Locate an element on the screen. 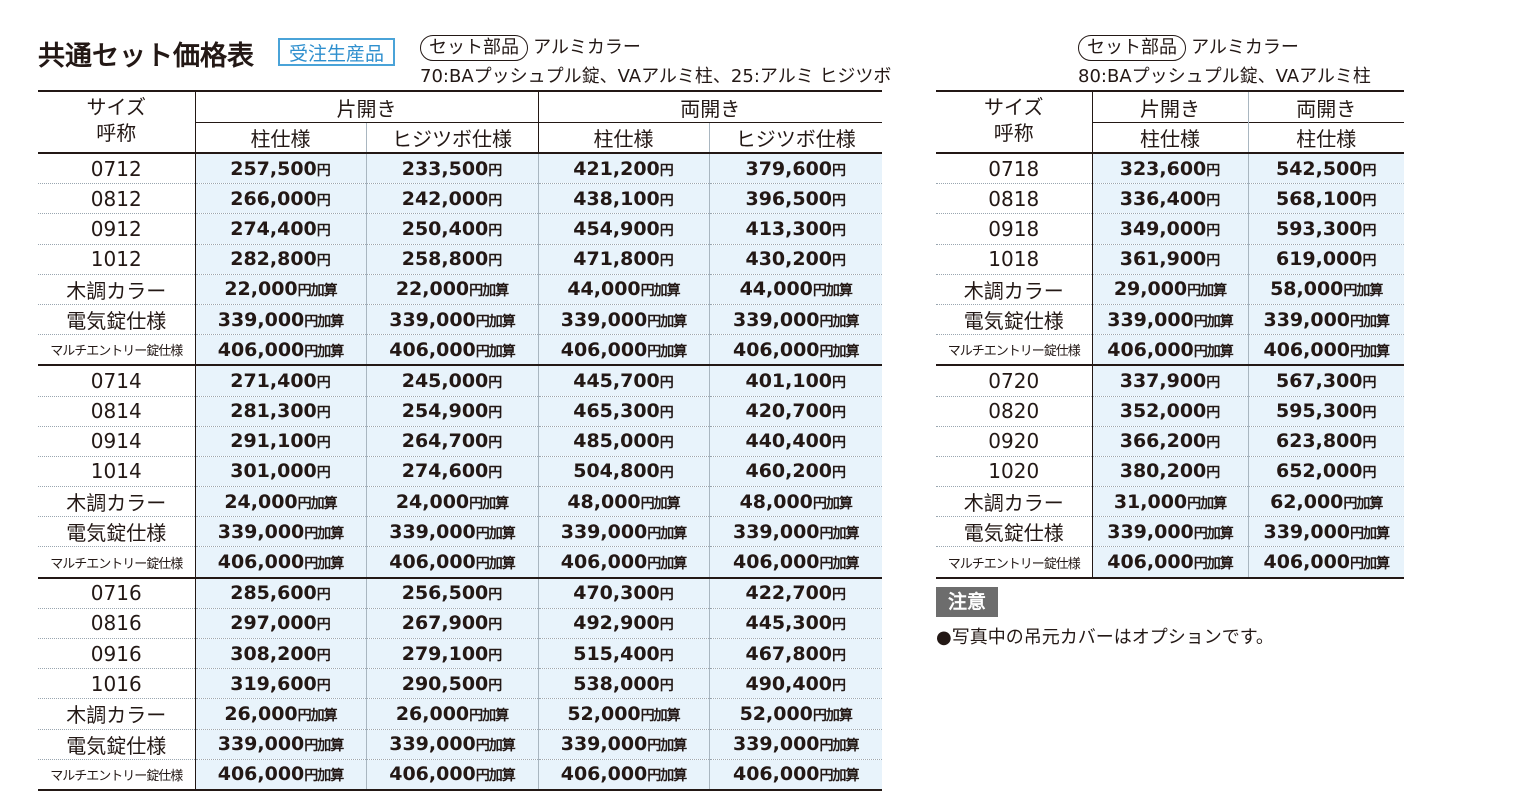 The height and width of the screenshot is (812, 1522). row-label: 電気錠仕様 is located at coordinates (117, 319).